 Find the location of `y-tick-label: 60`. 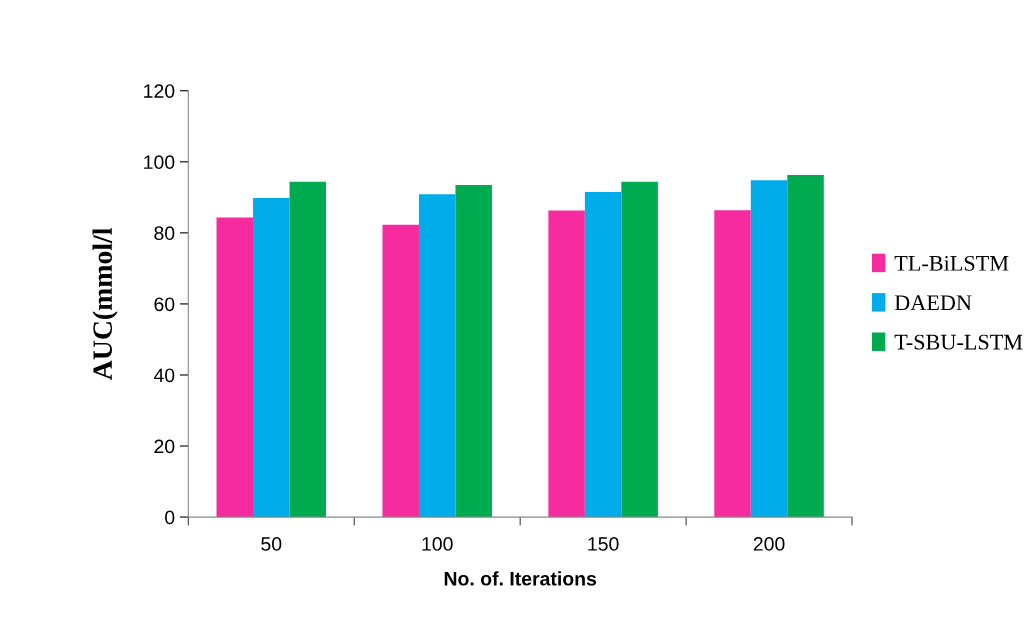

y-tick-label: 60 is located at coordinates (164, 304).